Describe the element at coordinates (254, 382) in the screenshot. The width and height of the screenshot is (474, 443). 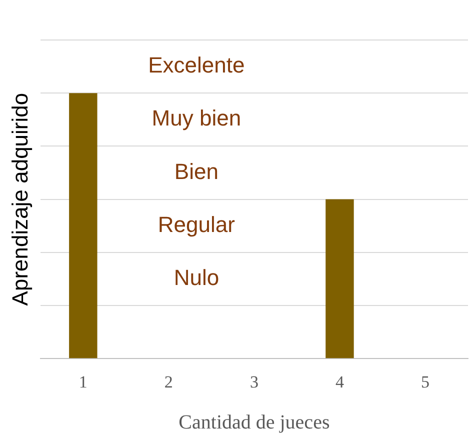
I see `x-tick-label: 3` at that location.